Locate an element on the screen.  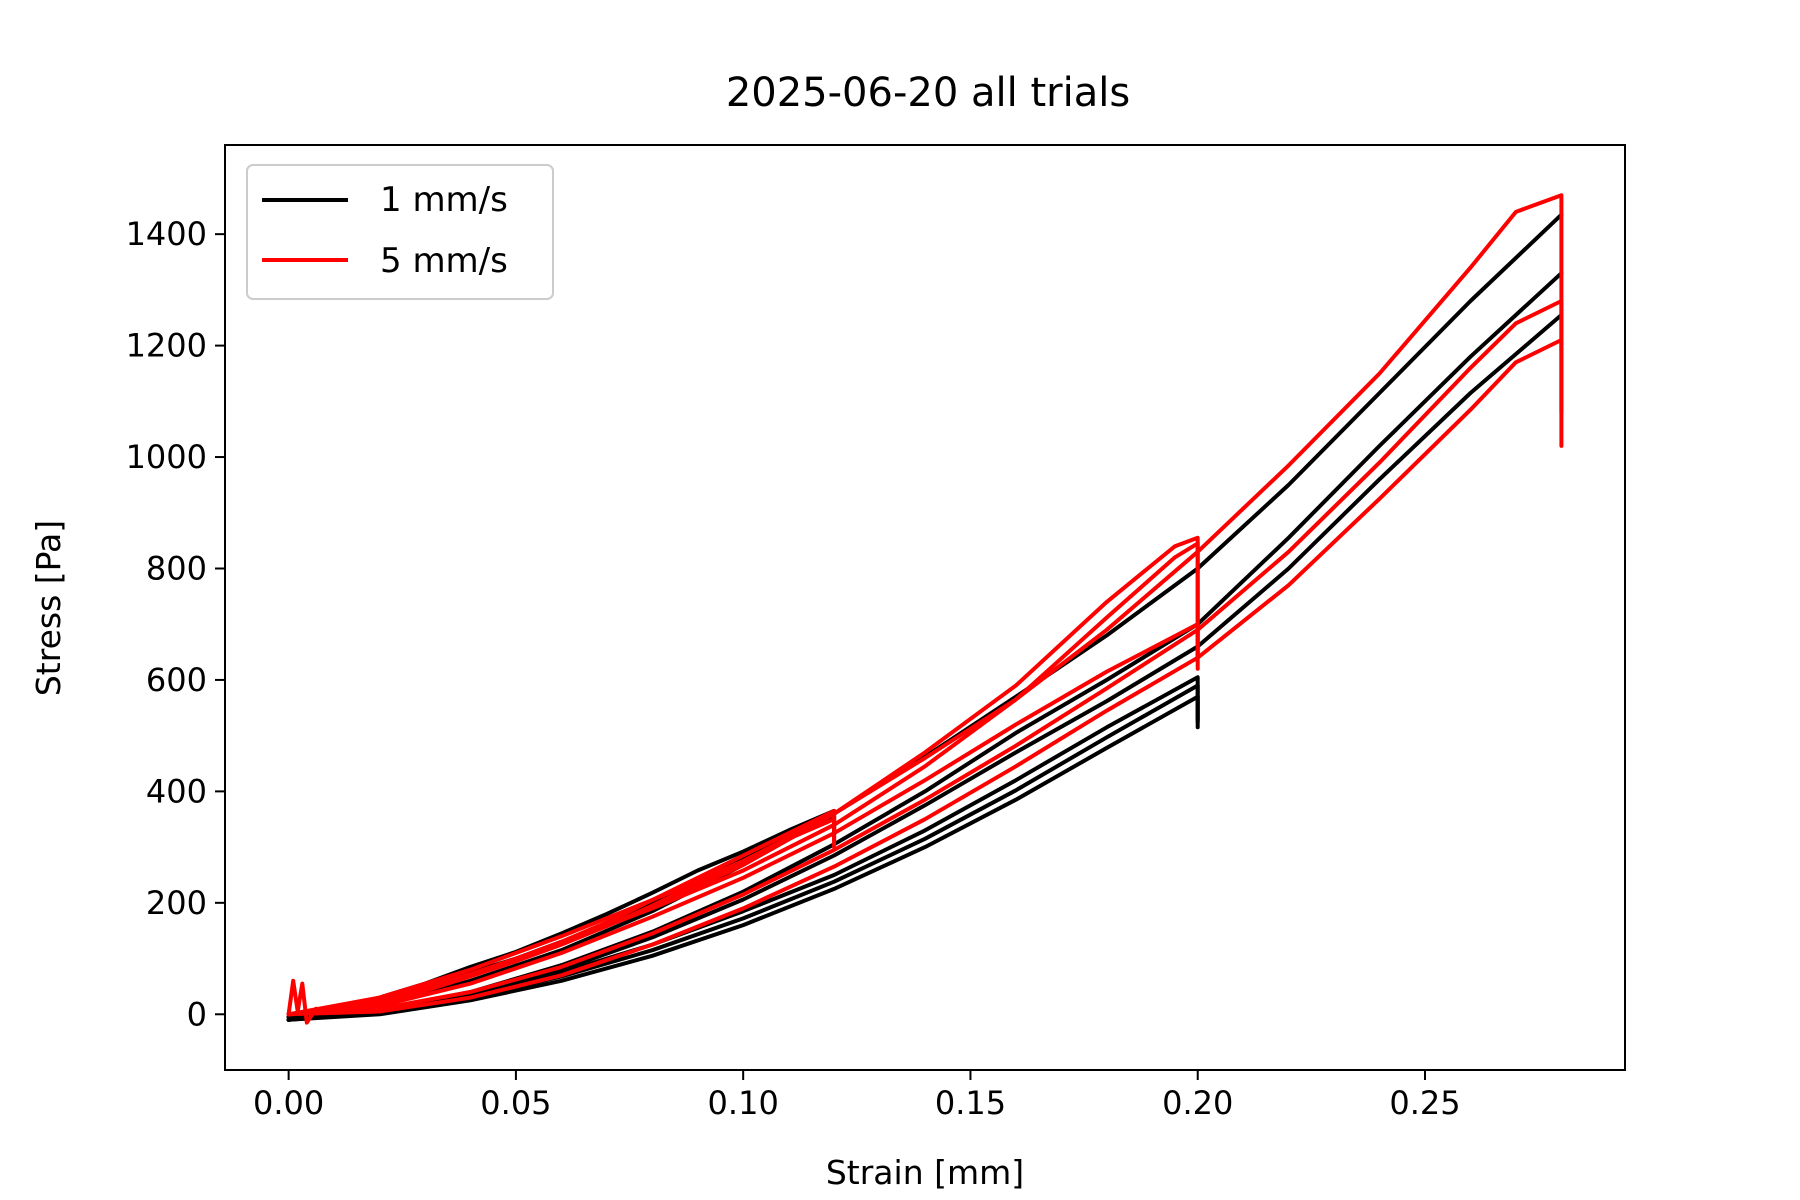
y-tick-label: 1000 is located at coordinates (166, 457).